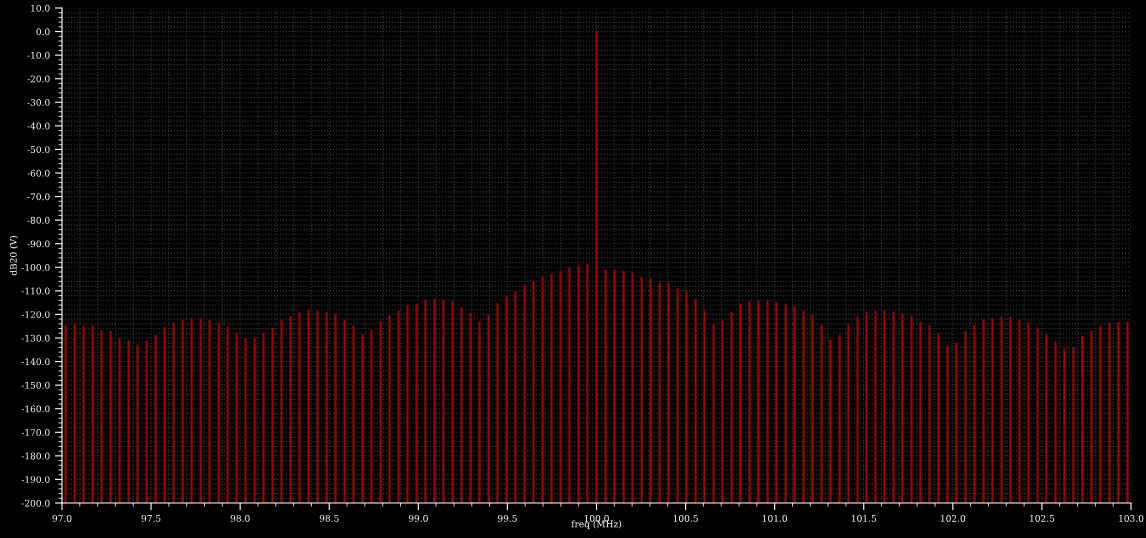 Image resolution: width=1146 pixels, height=538 pixels. Describe the element at coordinates (38, 244) in the screenshot. I see `y-tick-label: -90.0` at that location.